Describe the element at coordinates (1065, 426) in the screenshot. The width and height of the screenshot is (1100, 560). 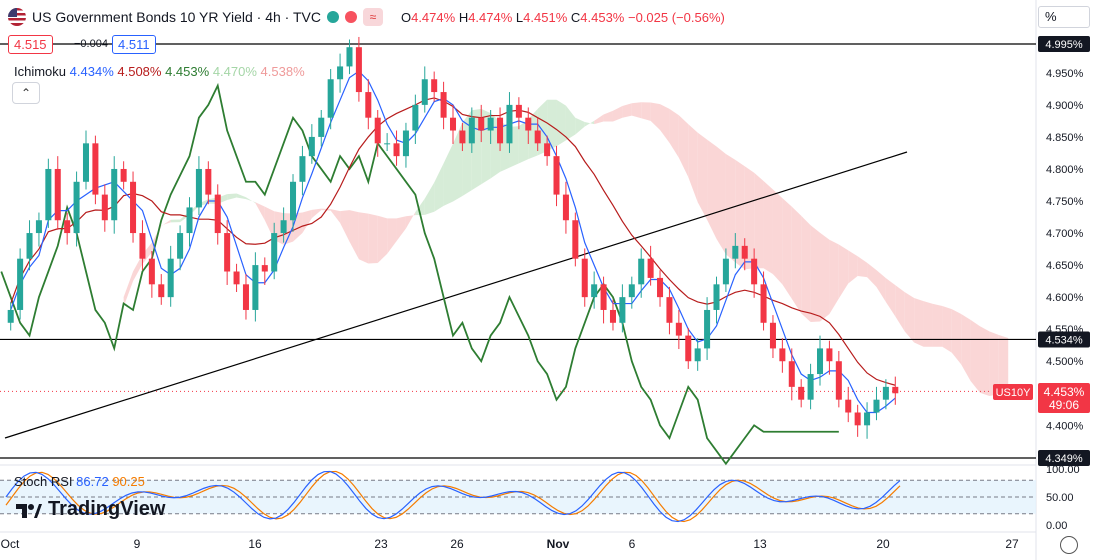
I see `y-tick-label: 4.400%` at that location.